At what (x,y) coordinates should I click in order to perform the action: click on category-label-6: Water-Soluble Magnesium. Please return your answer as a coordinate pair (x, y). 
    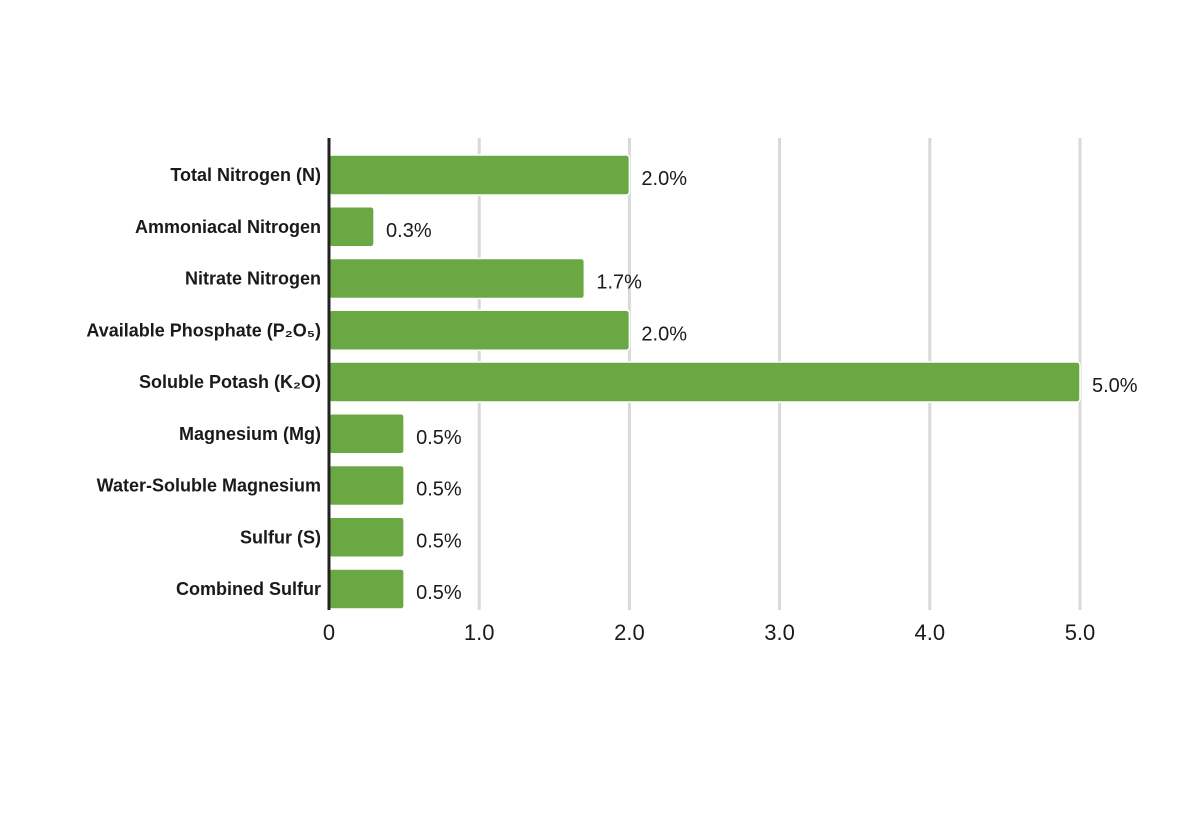
    Looking at the image, I should click on (209, 486).